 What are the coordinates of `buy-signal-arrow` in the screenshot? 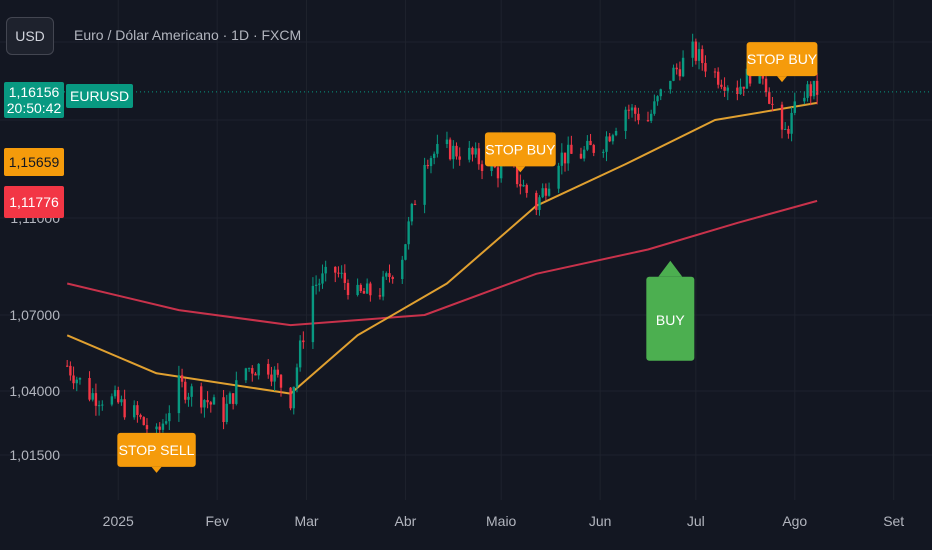 It's located at (670, 268).